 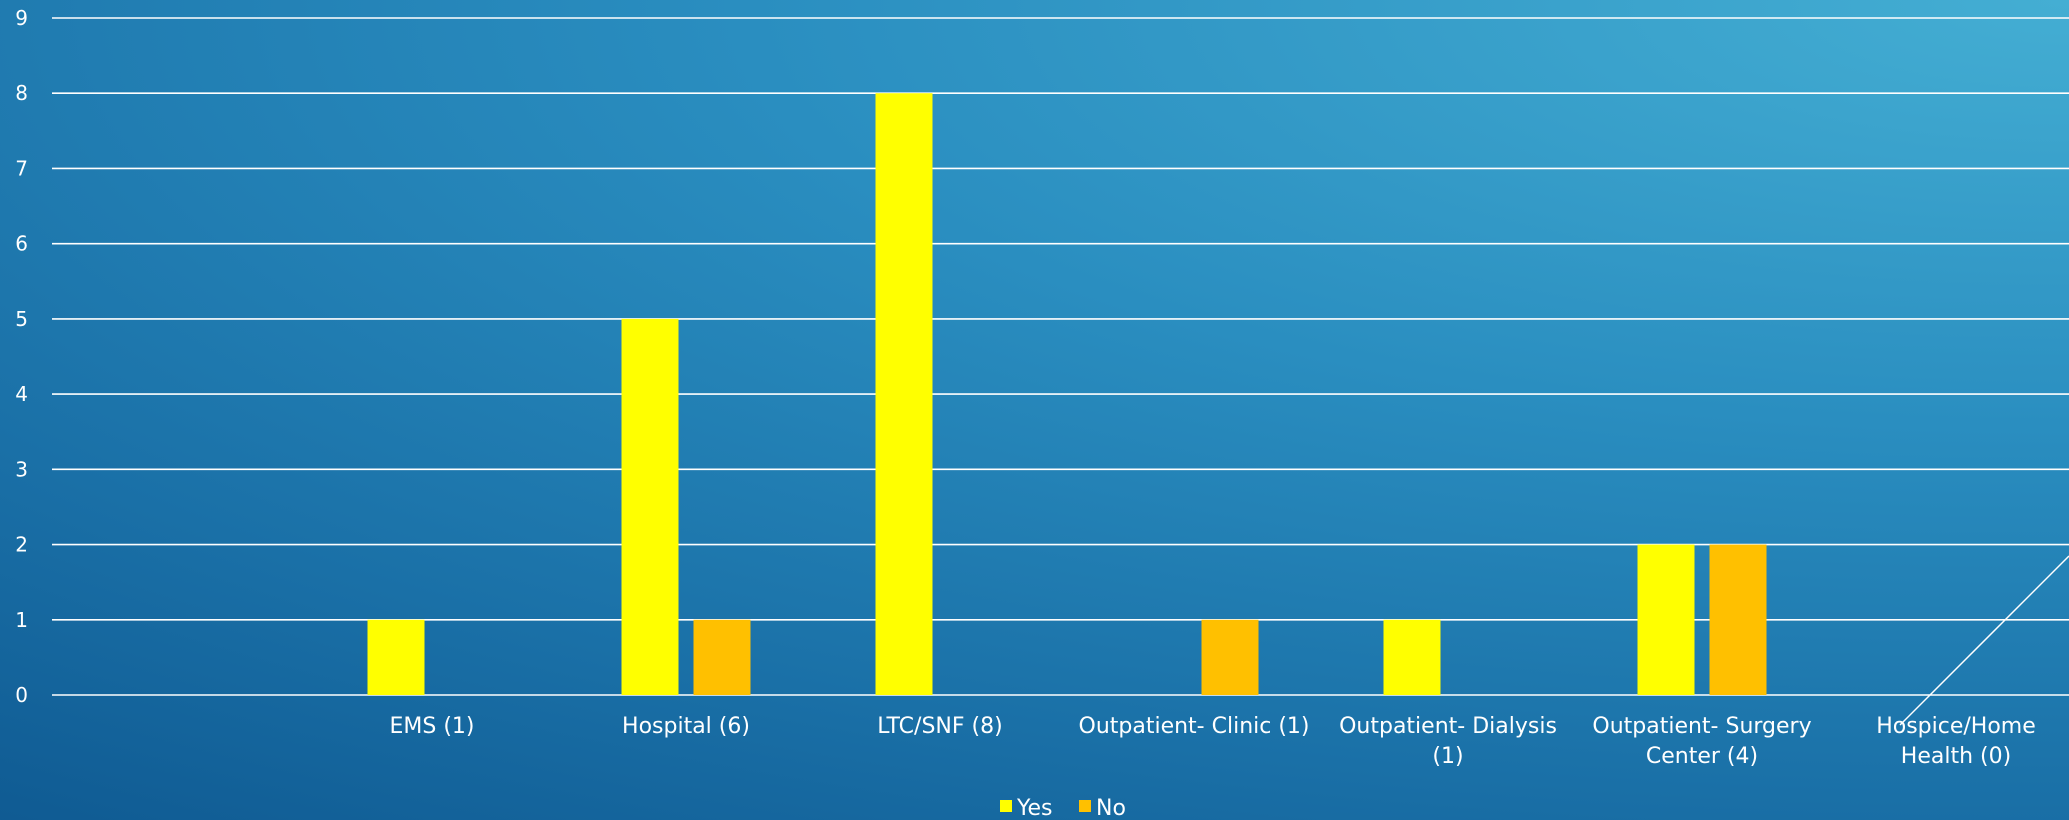 I want to click on x-tick-label: Hospital (6), so click(x=686, y=726).